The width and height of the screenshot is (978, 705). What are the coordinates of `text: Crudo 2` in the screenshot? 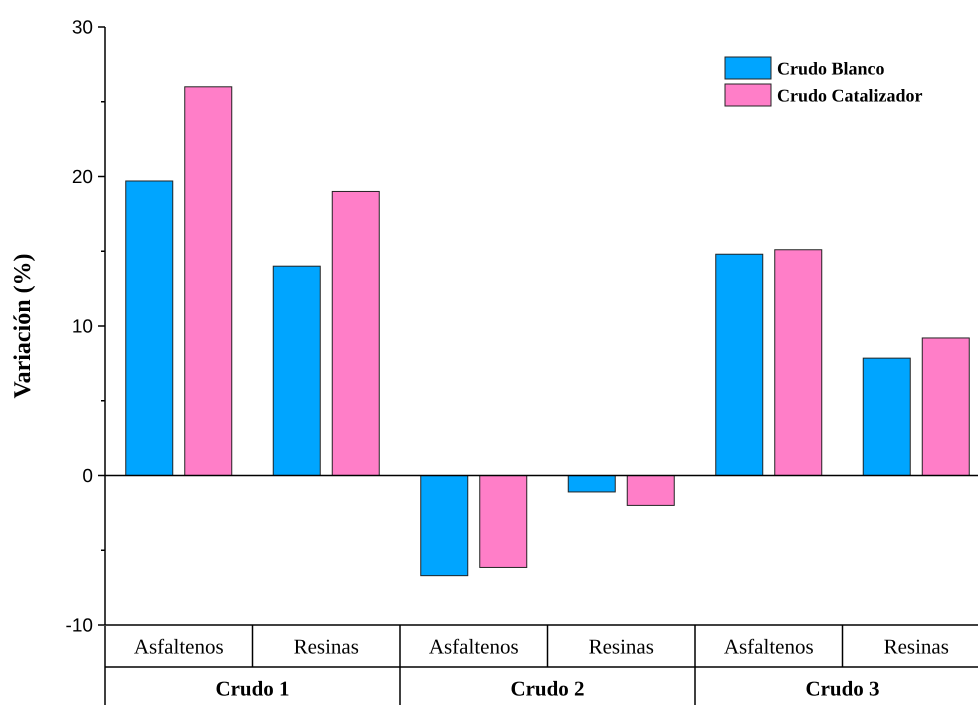 It's located at (547, 688).